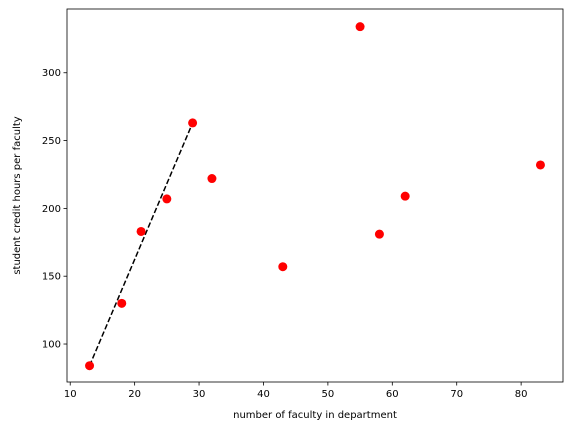  What do you see at coordinates (51, 277) in the screenshot?
I see `y-tick-label: 150` at bounding box center [51, 277].